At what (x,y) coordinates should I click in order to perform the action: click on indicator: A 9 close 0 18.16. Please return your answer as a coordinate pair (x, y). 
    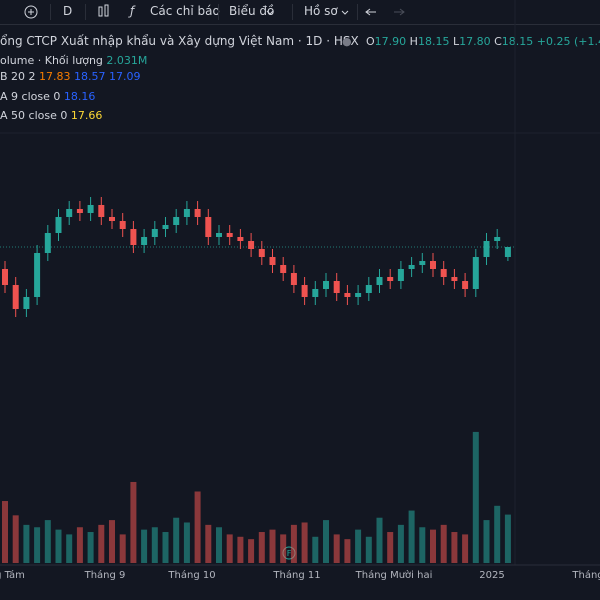
    Looking at the image, I should click on (47, 96).